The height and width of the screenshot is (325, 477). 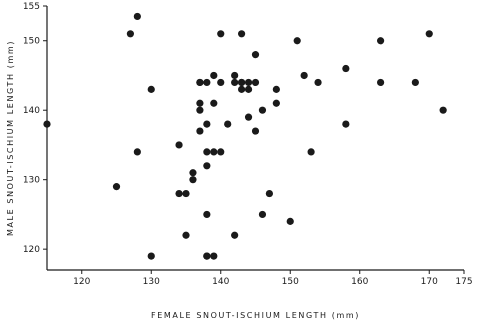 What do you see at coordinates (31, 181) in the screenshot?
I see `y-tick-label-130: 130` at bounding box center [31, 181].